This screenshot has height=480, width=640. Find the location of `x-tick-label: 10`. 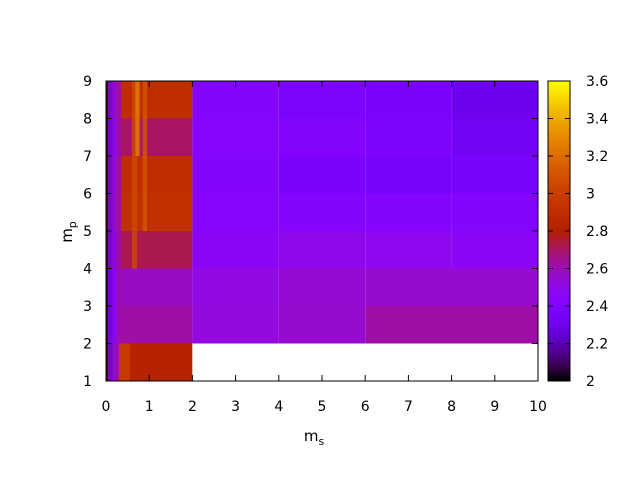

x-tick-label: 10 is located at coordinates (538, 407).